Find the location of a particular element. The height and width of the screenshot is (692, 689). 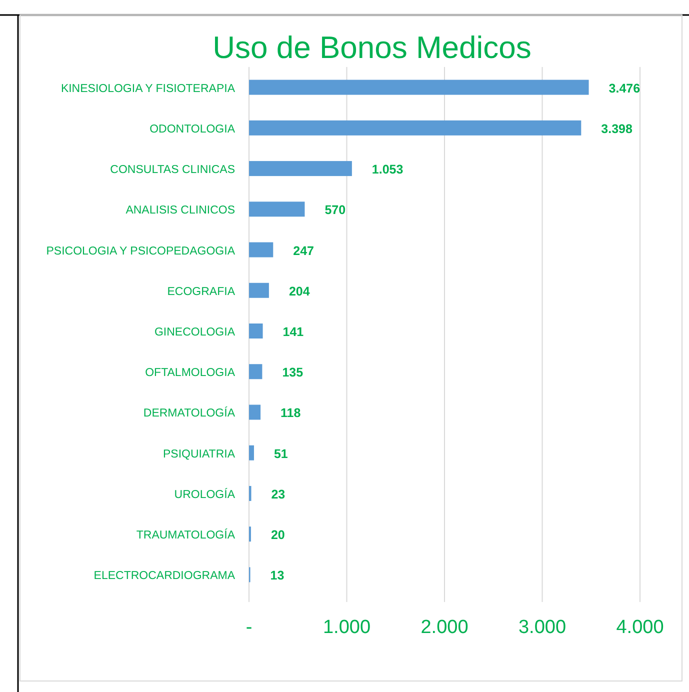

data-label: 570 is located at coordinates (335, 210).